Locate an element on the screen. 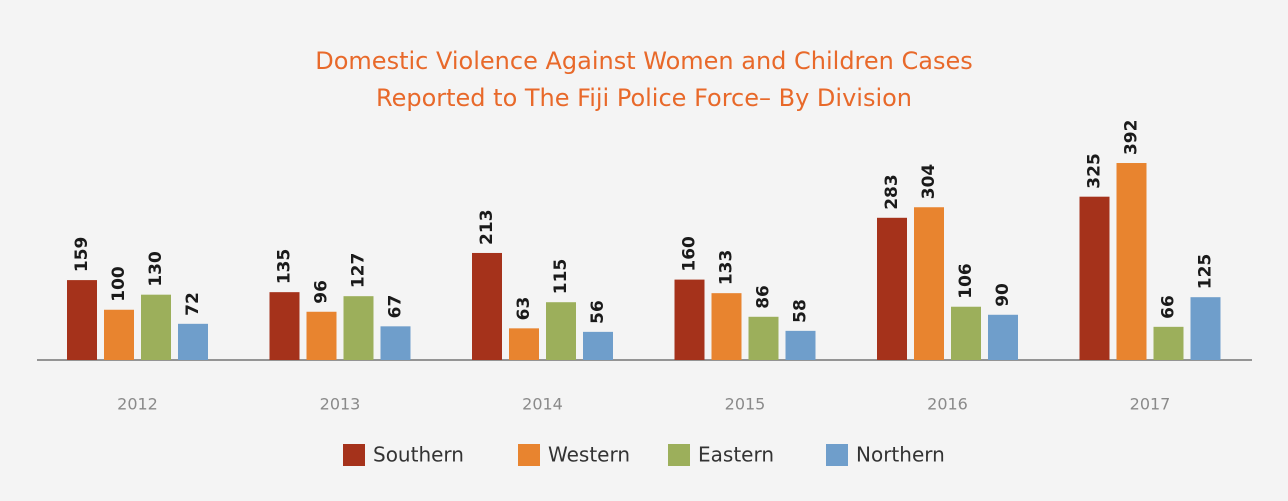 This screenshot has width=1288, height=501. data-label: 90 is located at coordinates (1003, 295).